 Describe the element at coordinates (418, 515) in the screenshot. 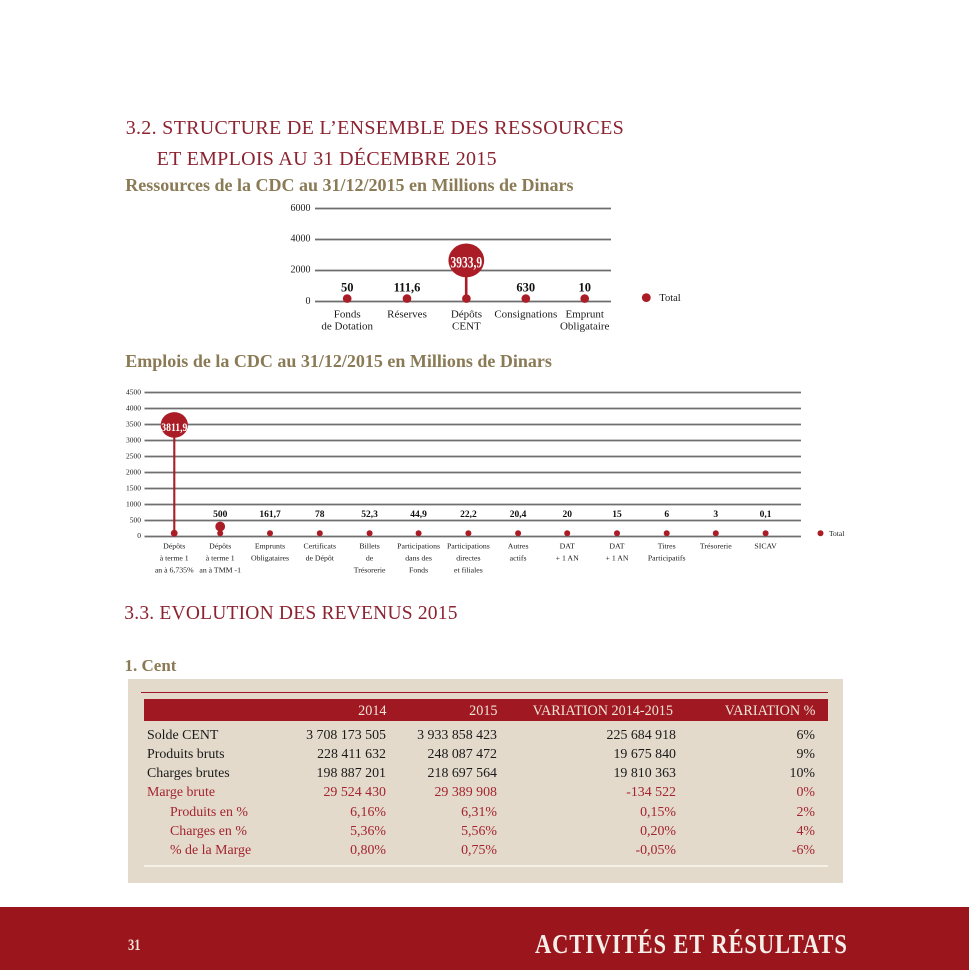

I see `svg-text: 44,9` at that location.